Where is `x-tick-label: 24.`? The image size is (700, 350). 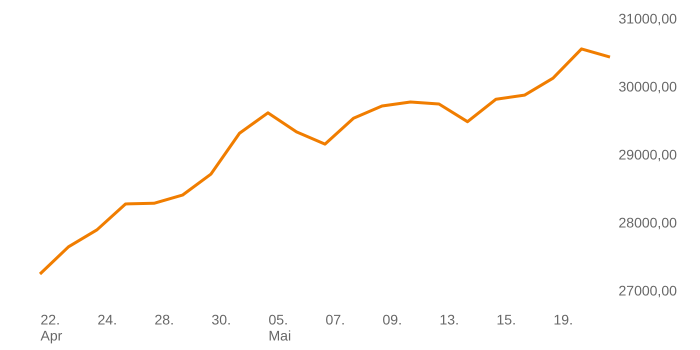
x-tick-label: 24. is located at coordinates (107, 320).